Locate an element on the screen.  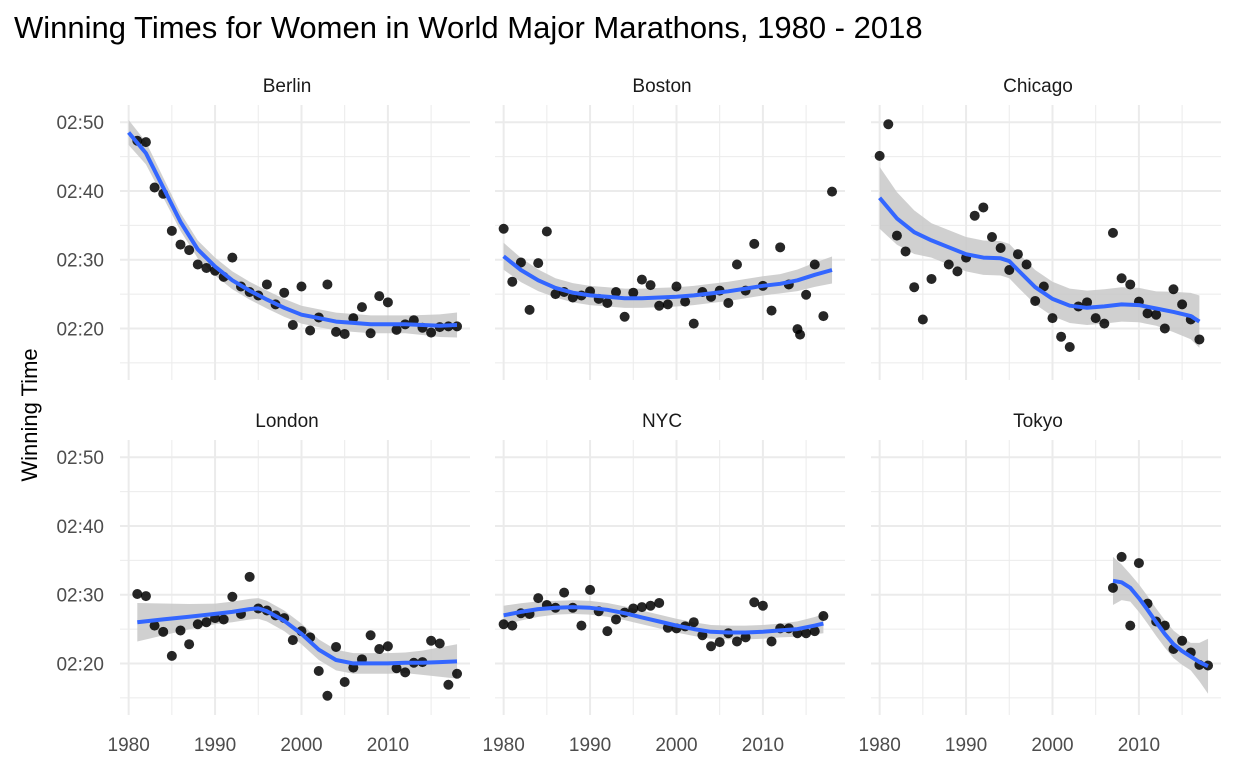
panel-nyc: NYC 1980 1990 2000 2010 is located at coordinates (664, 583).